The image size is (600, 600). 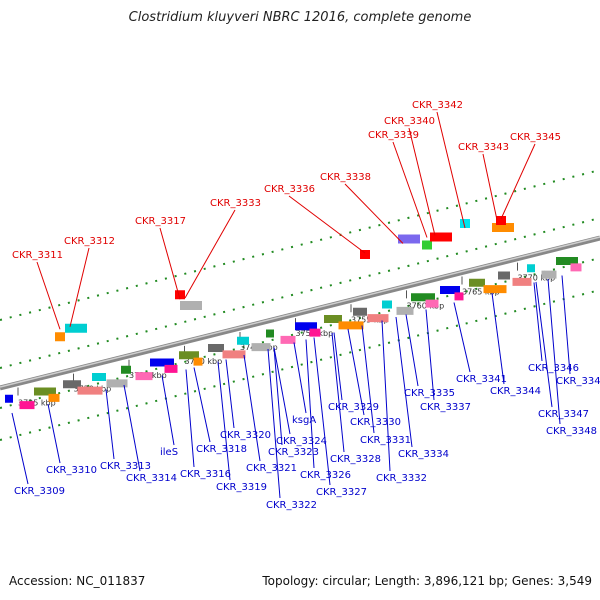 I want to click on reverse-gene-label: CKR_3321, so click(x=271, y=468).